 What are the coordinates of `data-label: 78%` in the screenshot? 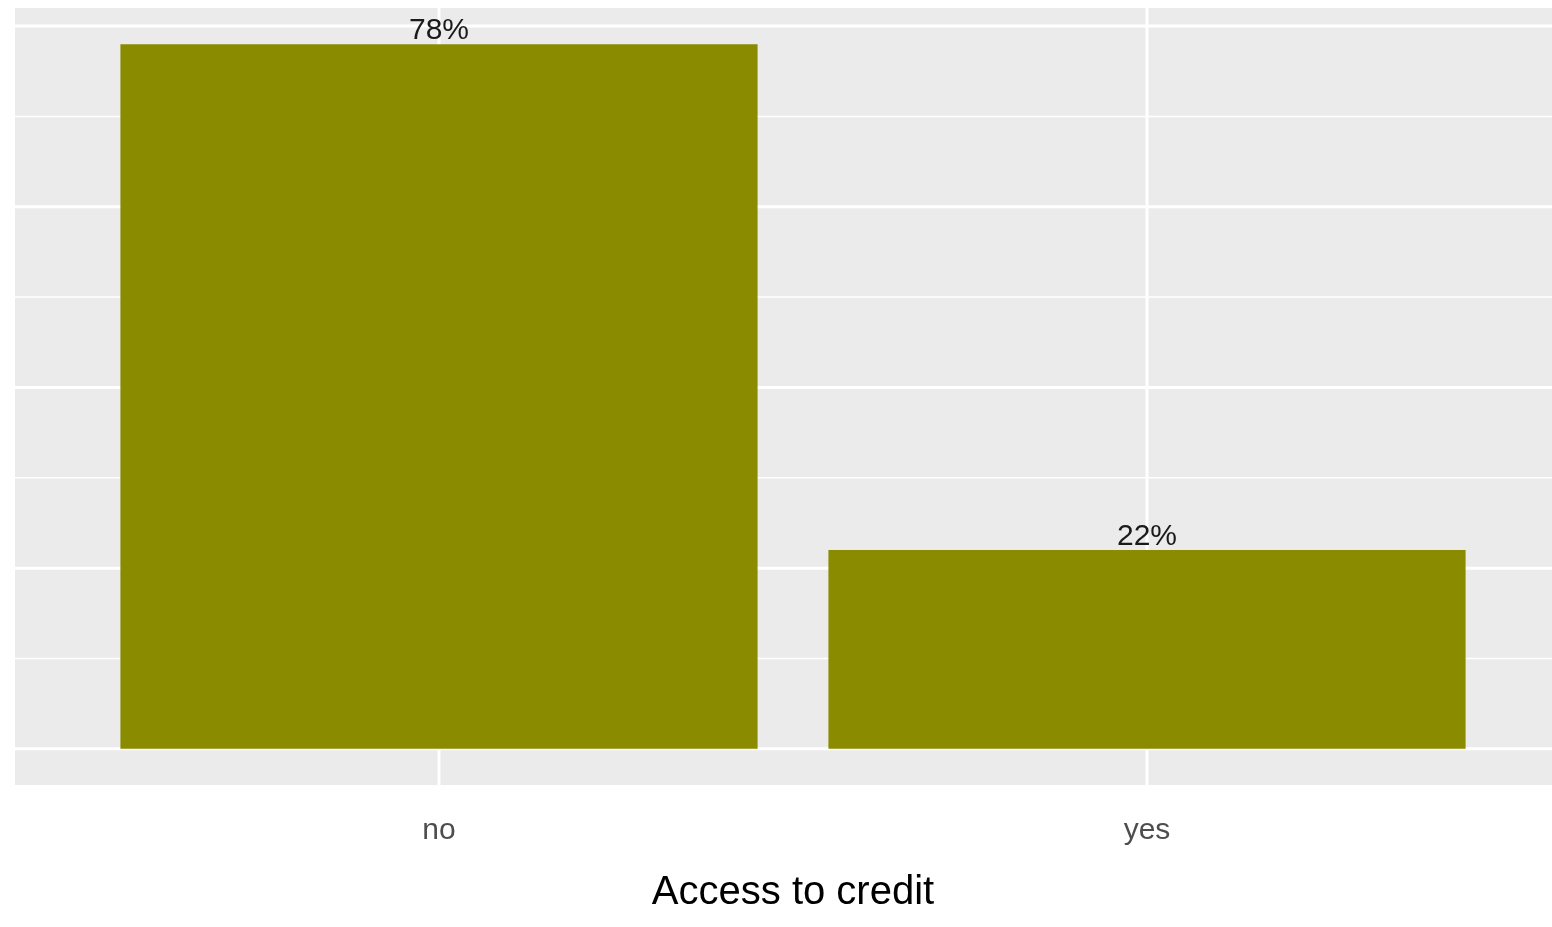 It's located at (439, 29).